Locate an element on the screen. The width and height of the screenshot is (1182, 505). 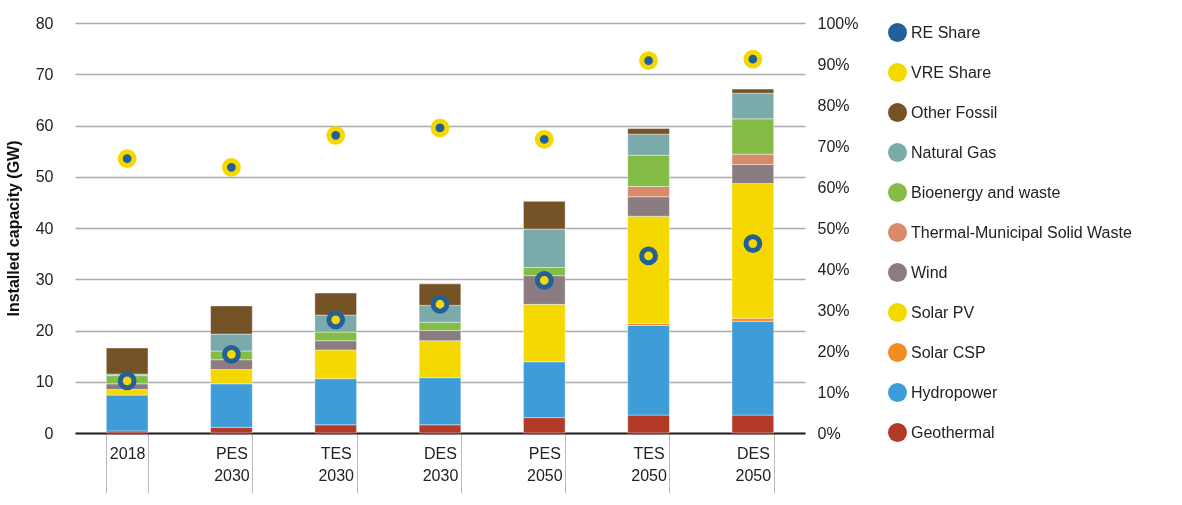
legend-label: VRE Share is located at coordinates (951, 72).